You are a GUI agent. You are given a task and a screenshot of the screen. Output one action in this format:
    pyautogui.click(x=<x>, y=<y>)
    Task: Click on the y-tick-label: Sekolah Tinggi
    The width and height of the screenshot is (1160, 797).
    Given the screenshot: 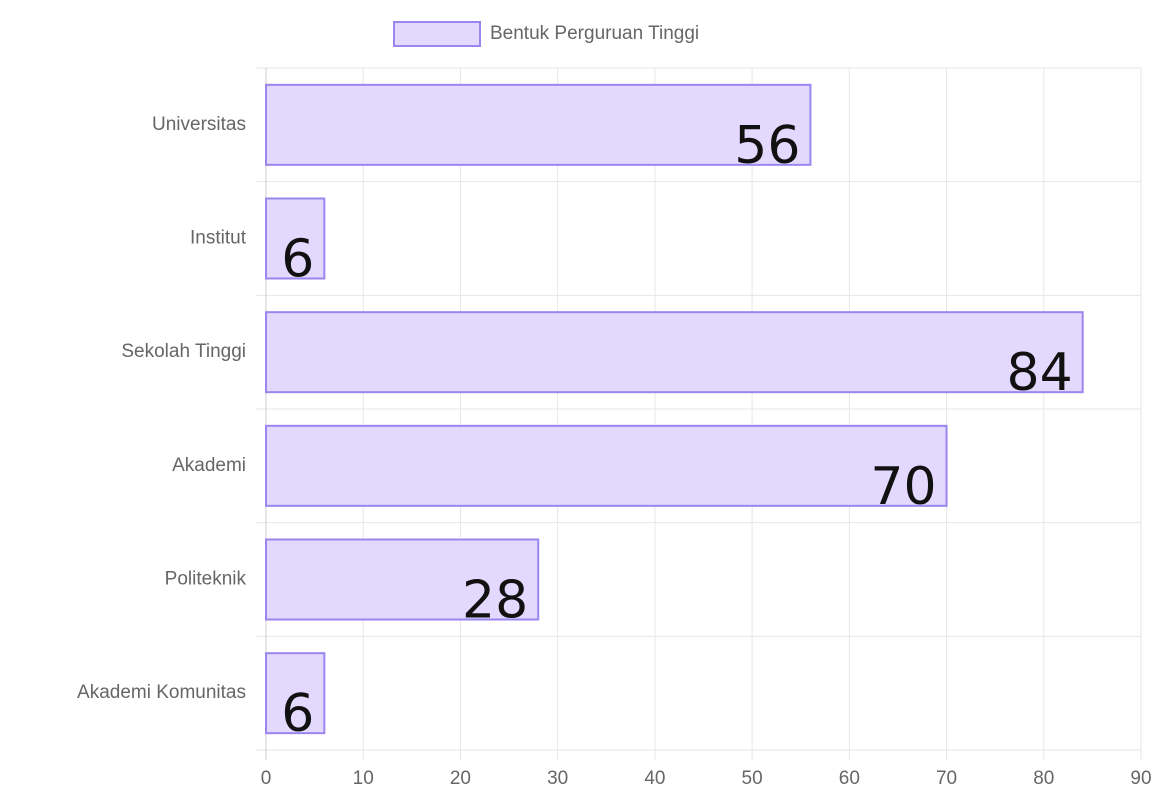 What is the action you would take?
    pyautogui.click(x=183, y=351)
    